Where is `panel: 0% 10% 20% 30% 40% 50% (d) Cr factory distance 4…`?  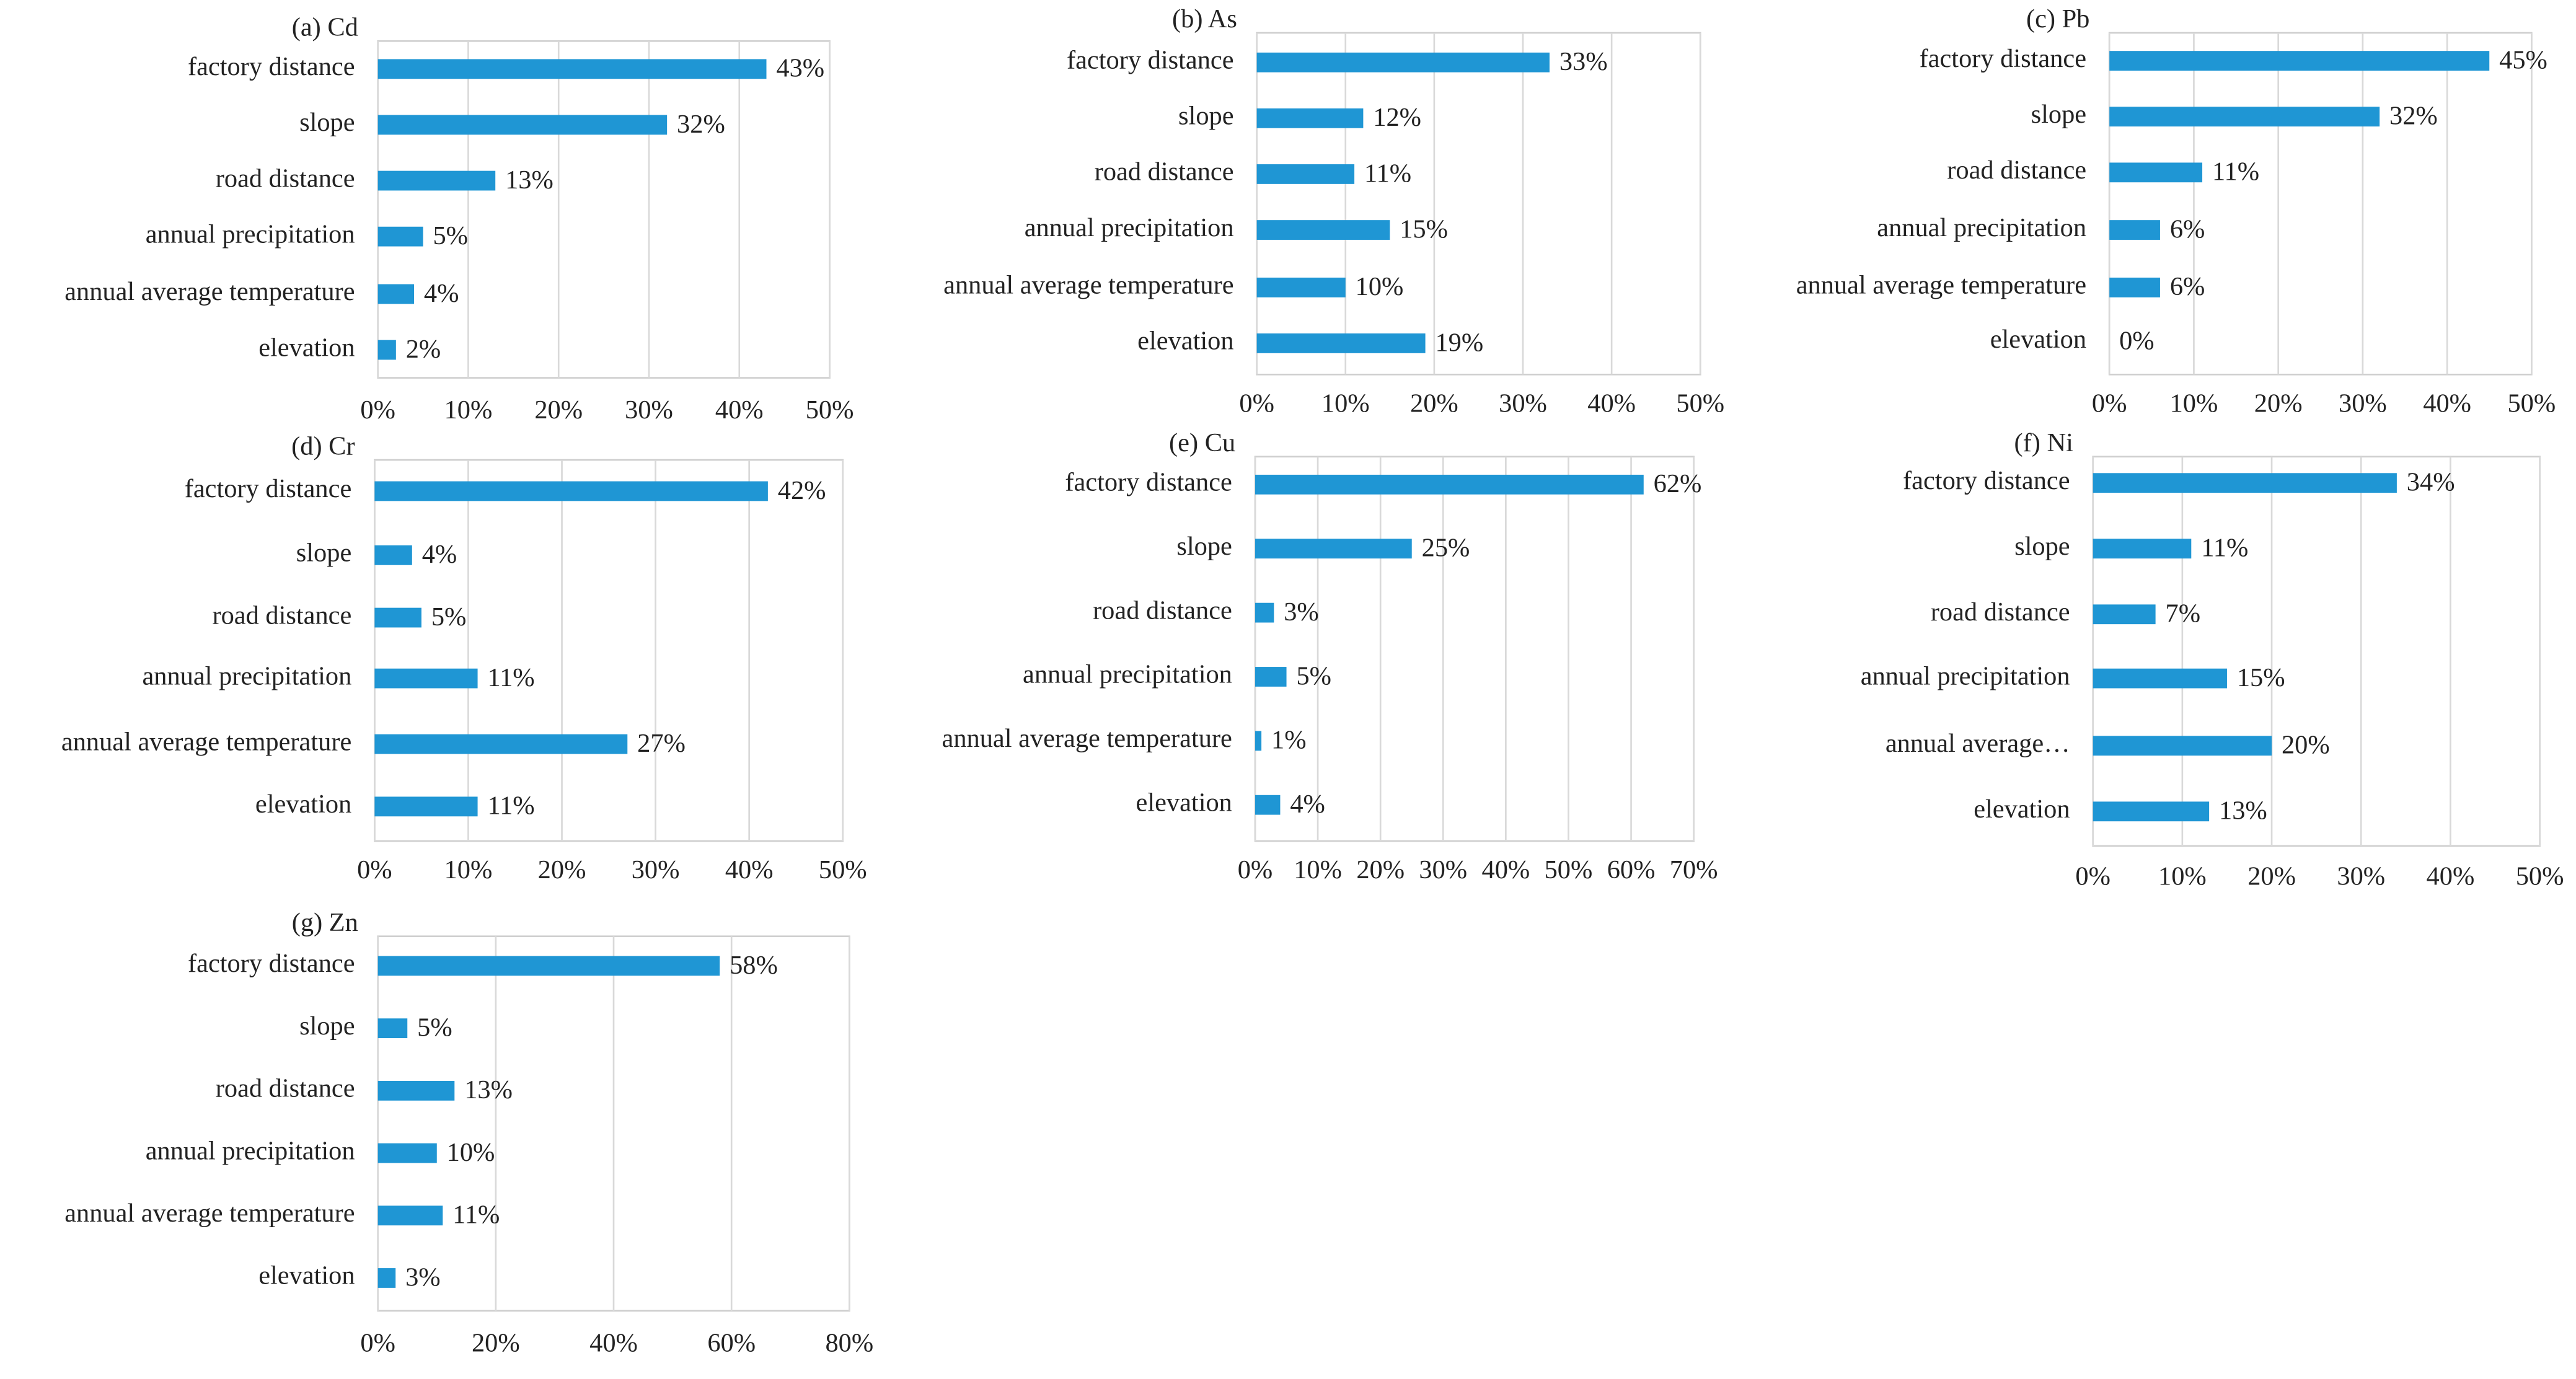
panel: 0% 10% 20% 30% 40% 50% (d) Cr factory distance 4… is located at coordinates (464, 658).